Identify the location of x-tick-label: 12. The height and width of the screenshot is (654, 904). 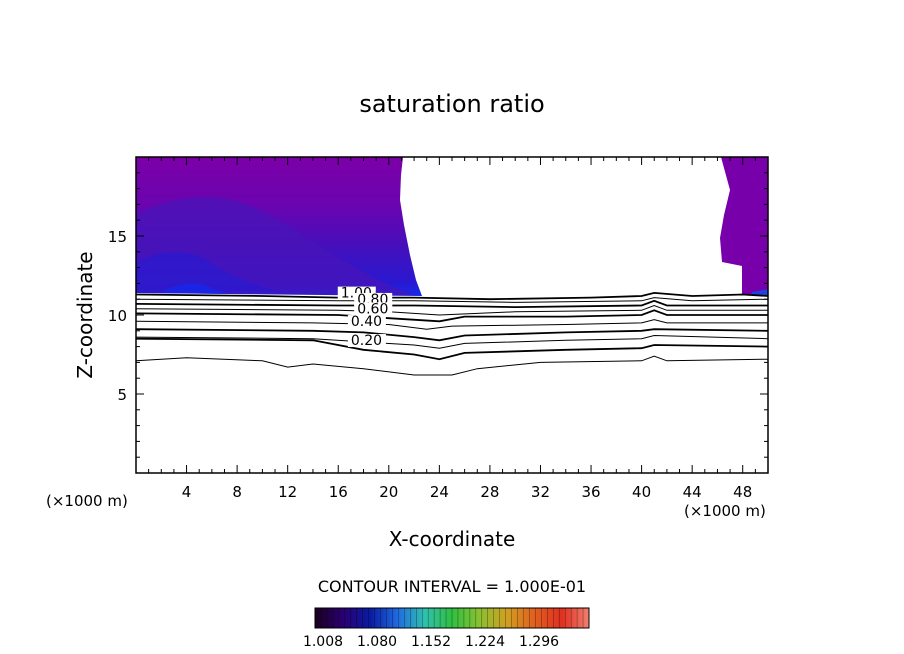
(287, 492).